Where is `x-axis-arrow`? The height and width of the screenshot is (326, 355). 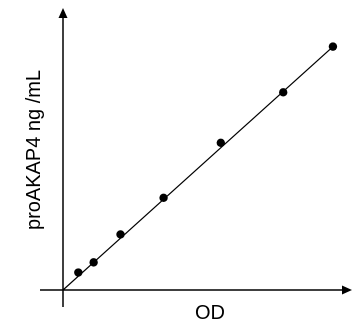 x-axis-arrow is located at coordinates (347, 290).